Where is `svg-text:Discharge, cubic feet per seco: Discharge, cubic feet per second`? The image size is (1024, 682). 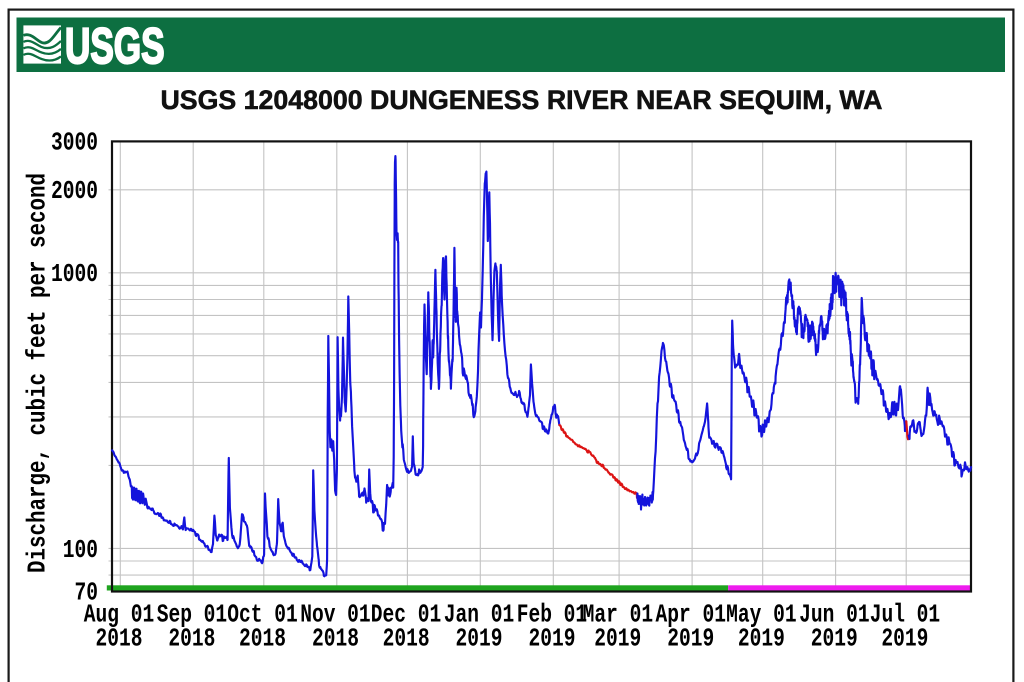 svg-text:Discharge, cubic feet per seco: Discharge, cubic feet per second is located at coordinates (38, 373).